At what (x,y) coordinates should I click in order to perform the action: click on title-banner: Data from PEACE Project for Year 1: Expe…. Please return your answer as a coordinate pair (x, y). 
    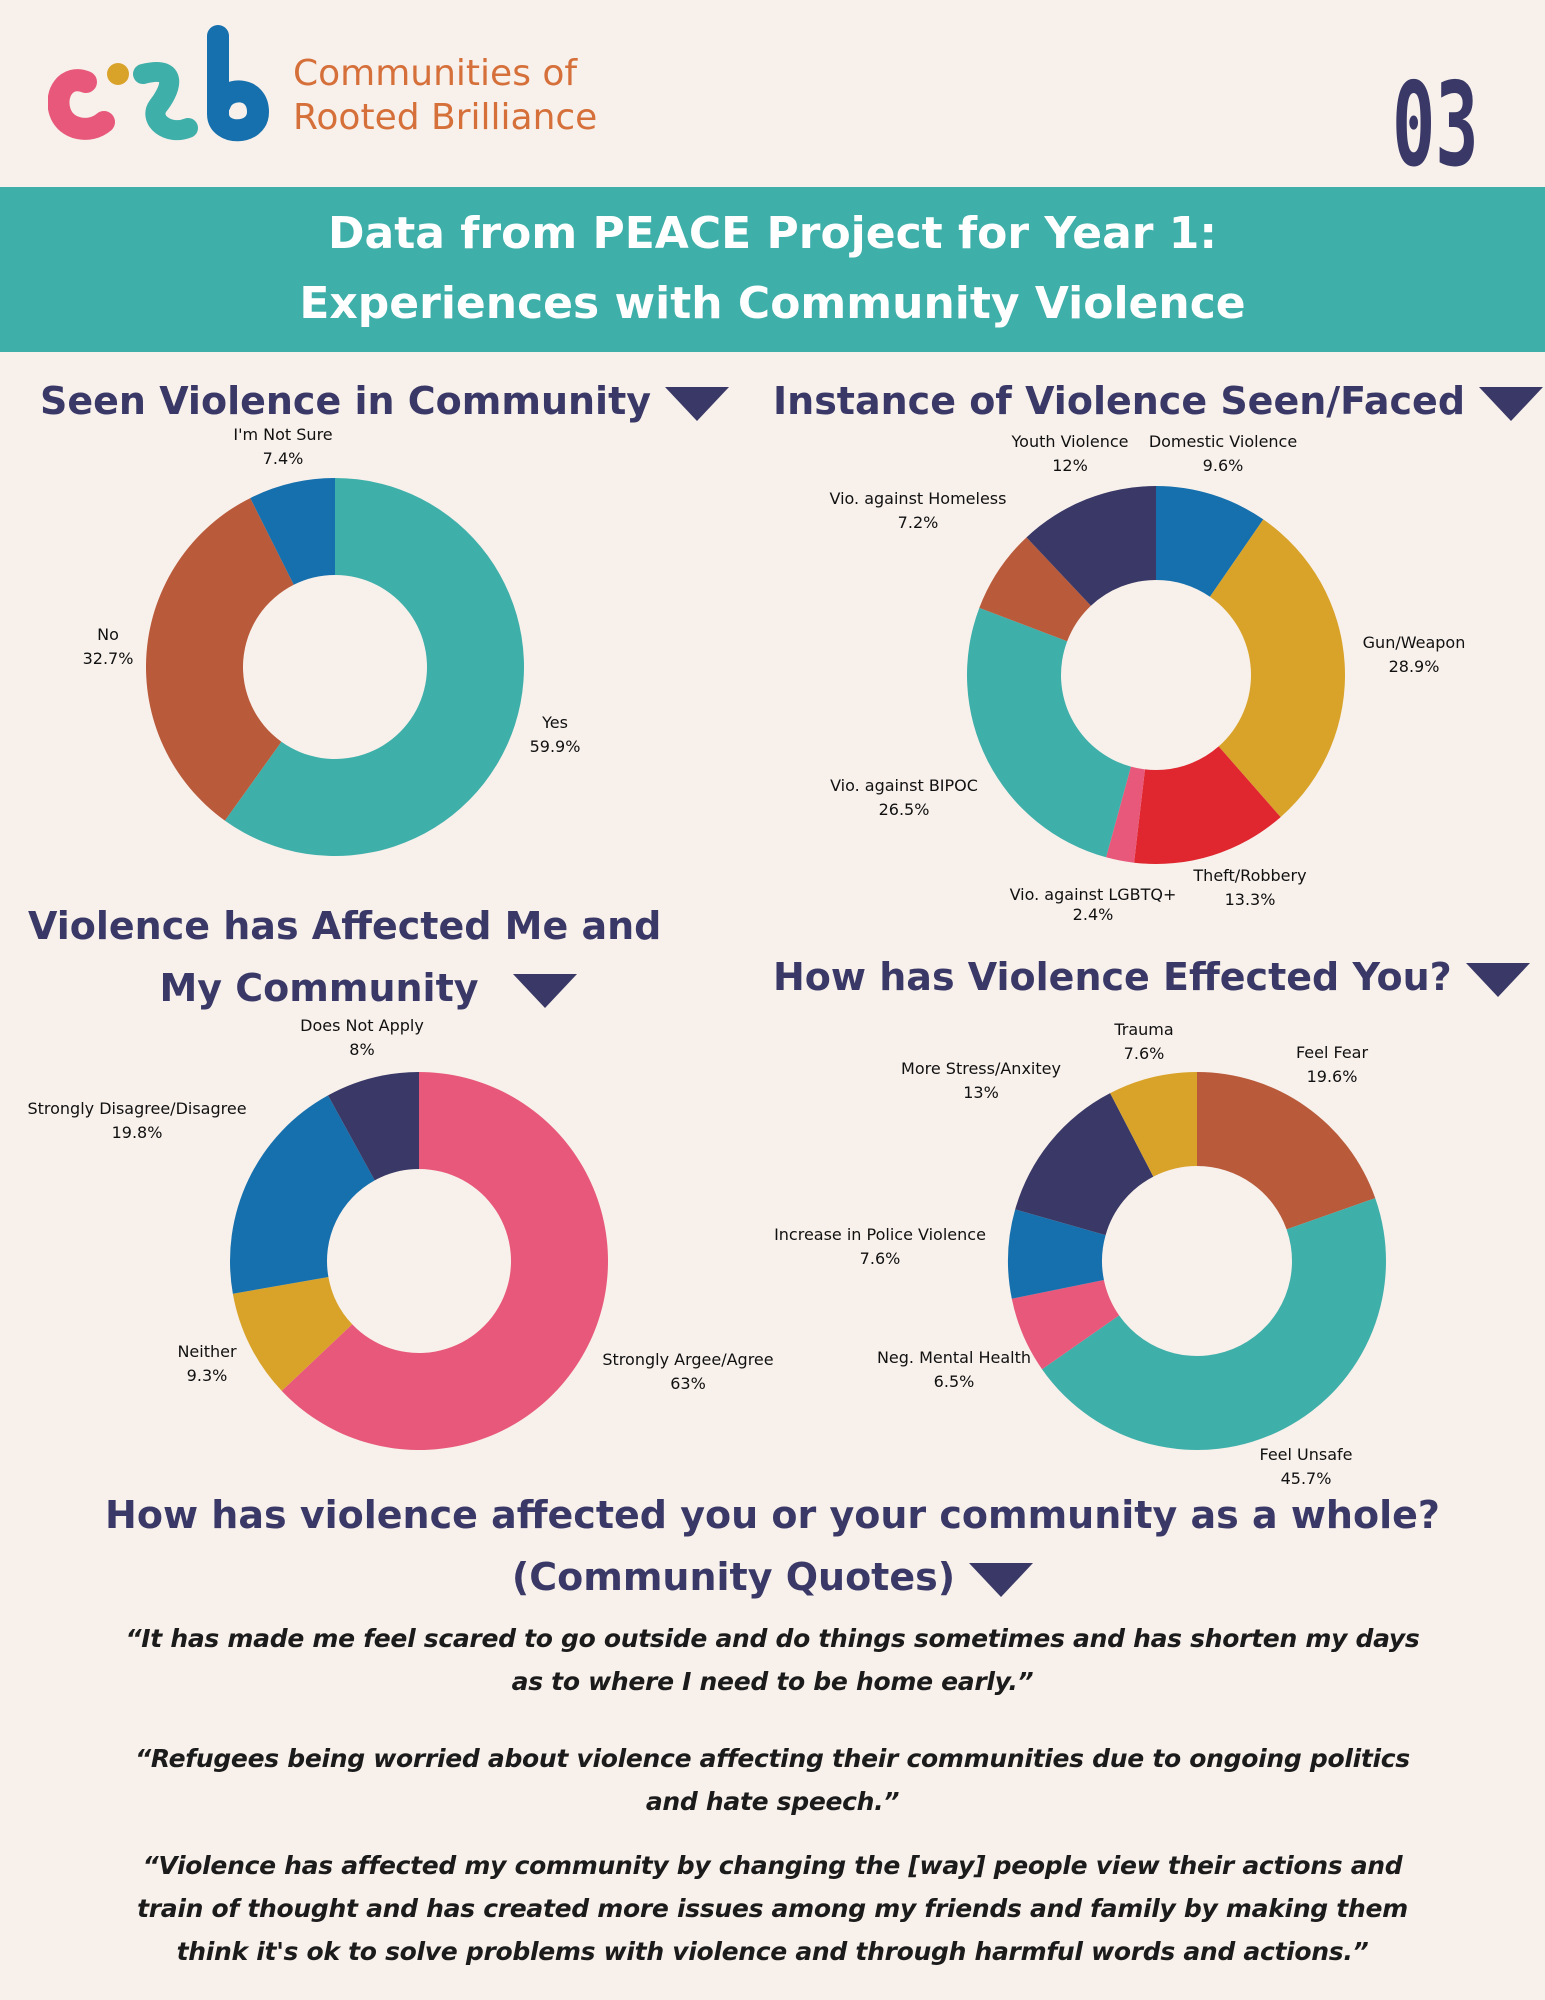
    Looking at the image, I should click on (772, 269).